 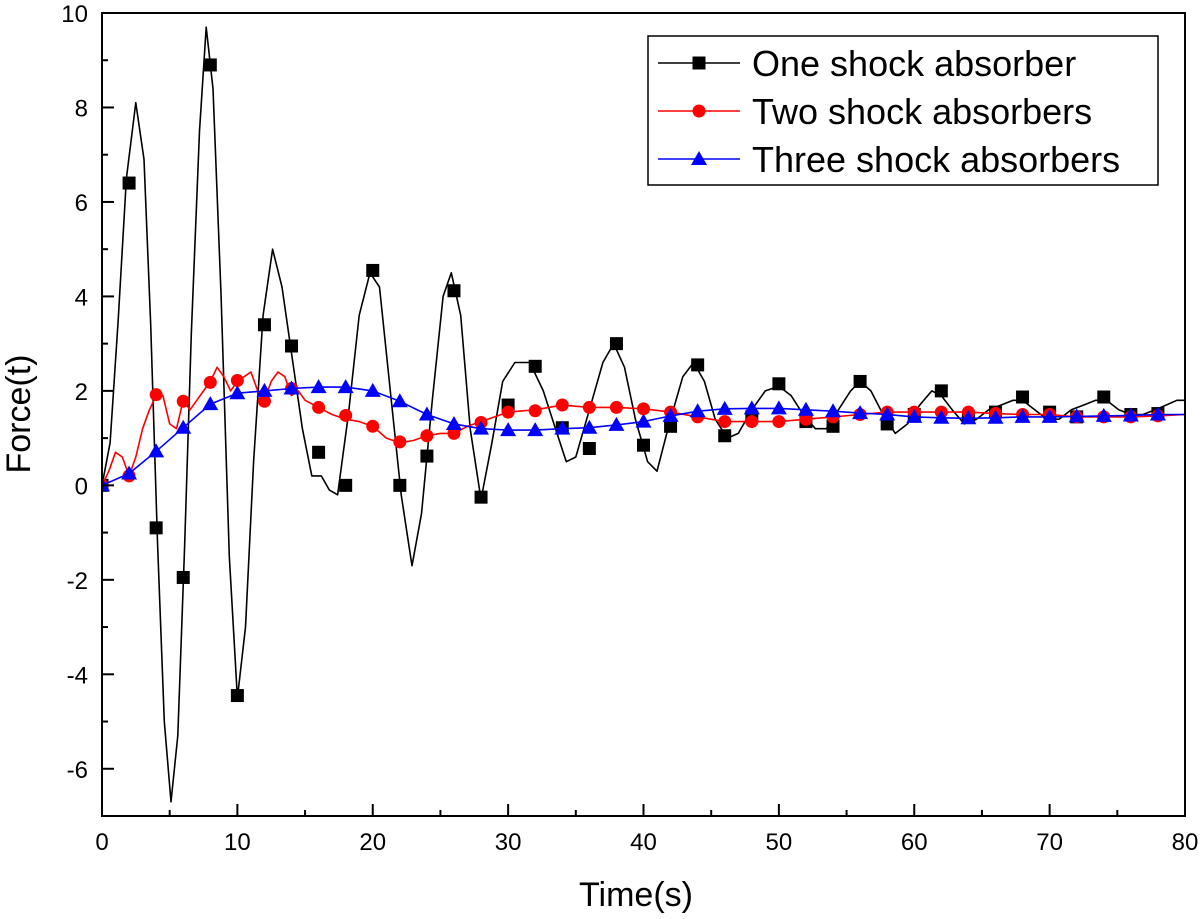 What do you see at coordinates (101, 842) in the screenshot?
I see `x-tick-label: 0` at bounding box center [101, 842].